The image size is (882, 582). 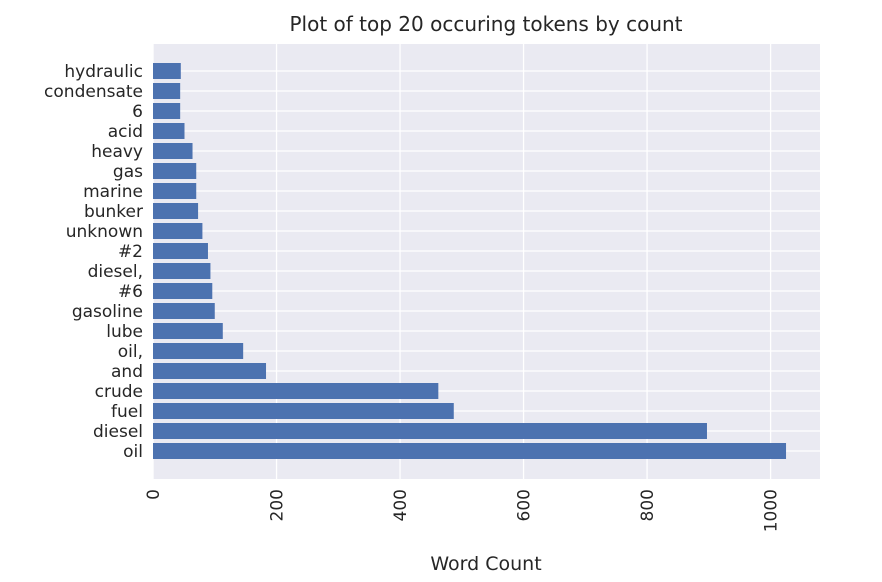 What do you see at coordinates (485, 24) in the screenshot?
I see `chart-title: Plot of top 20 occuring tokens by count` at bounding box center [485, 24].